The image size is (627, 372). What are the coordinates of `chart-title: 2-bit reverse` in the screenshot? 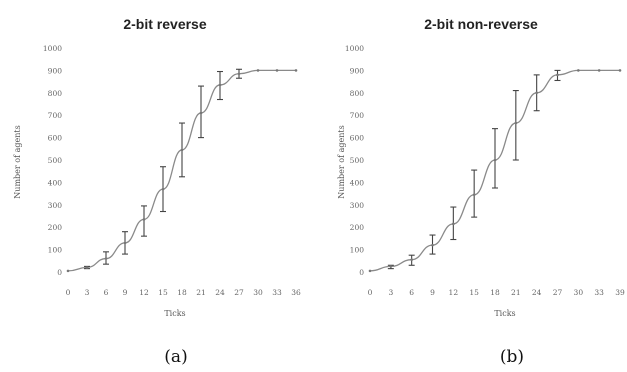 It's located at (164, 24).